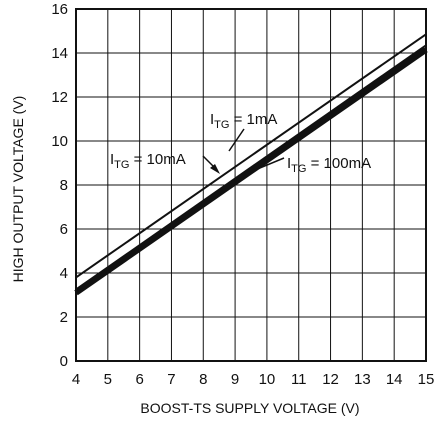  What do you see at coordinates (215, 169) in the screenshot?
I see `annotation-10ma-arrowhead` at bounding box center [215, 169].